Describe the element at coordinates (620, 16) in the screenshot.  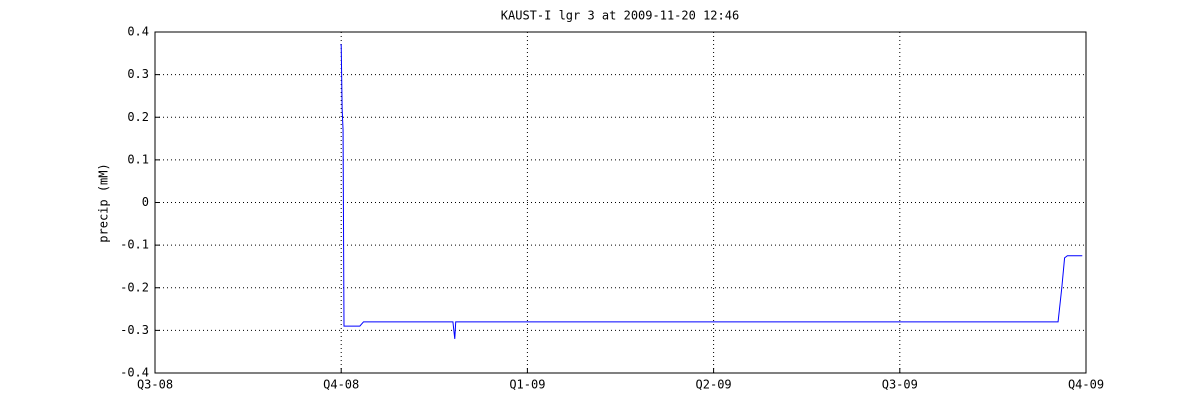
I see `chart-title: KAUST-I lgr 3 at 2009-11-20 12:46` at that location.